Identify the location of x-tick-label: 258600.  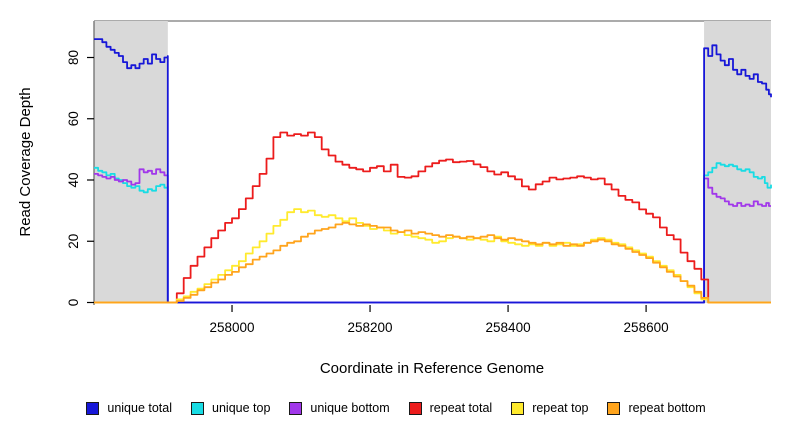
(646, 327).